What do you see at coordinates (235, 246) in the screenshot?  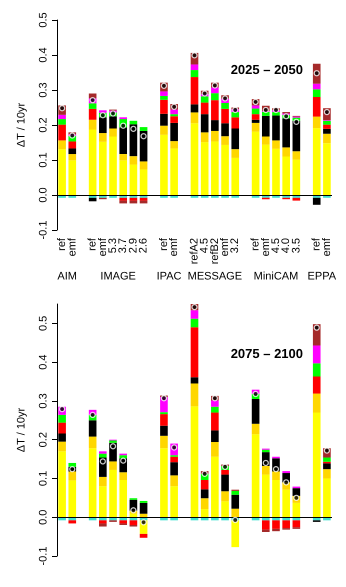 I see `x-tick-label: 3.2` at bounding box center [235, 246].